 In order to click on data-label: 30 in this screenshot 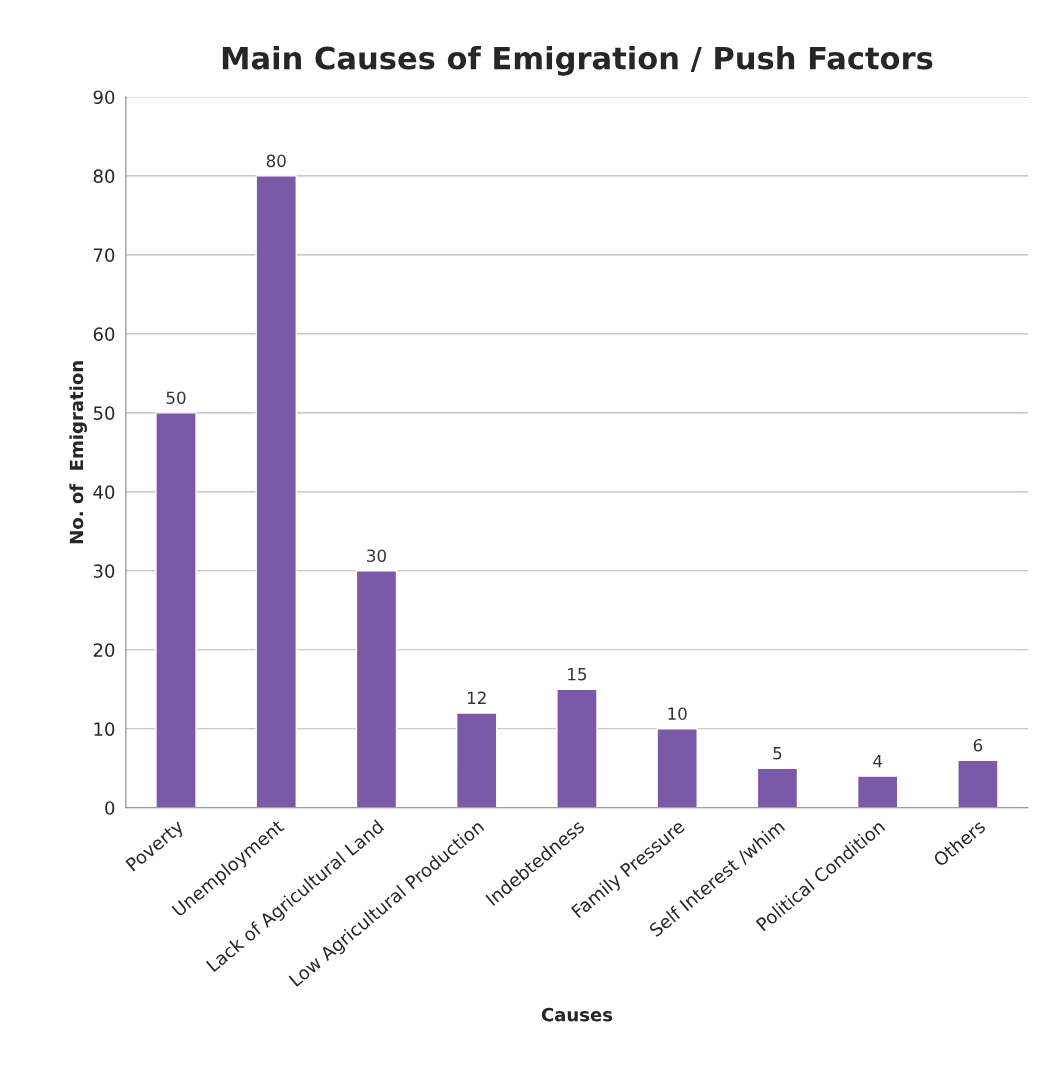, I will do `click(376, 556)`.